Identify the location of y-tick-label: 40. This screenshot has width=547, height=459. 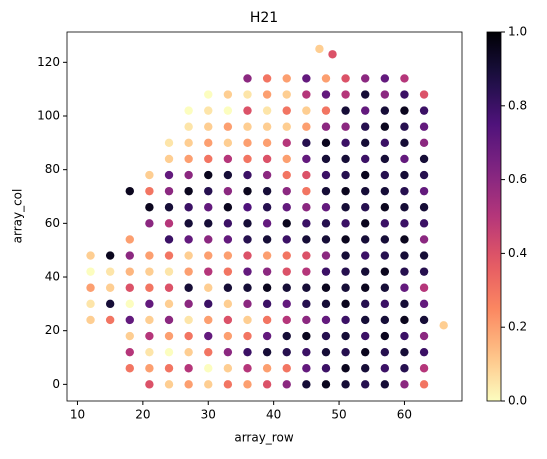
(52, 277).